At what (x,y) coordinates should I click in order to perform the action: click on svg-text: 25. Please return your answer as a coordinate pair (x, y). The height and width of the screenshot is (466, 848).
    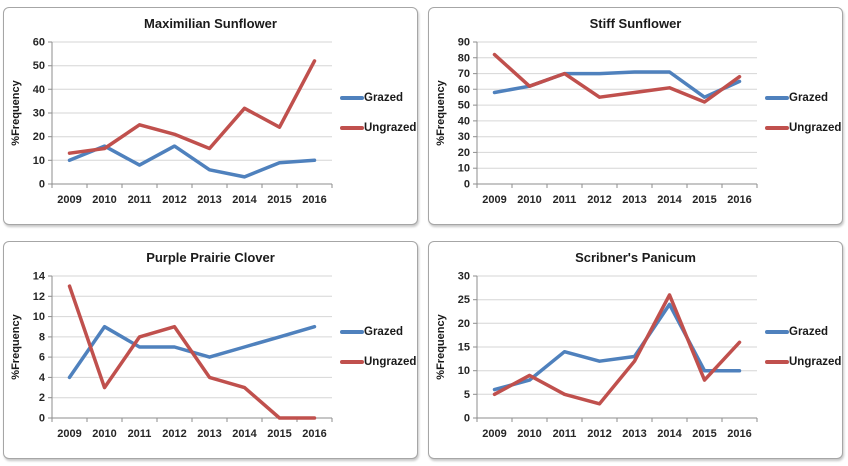
    Looking at the image, I should click on (464, 300).